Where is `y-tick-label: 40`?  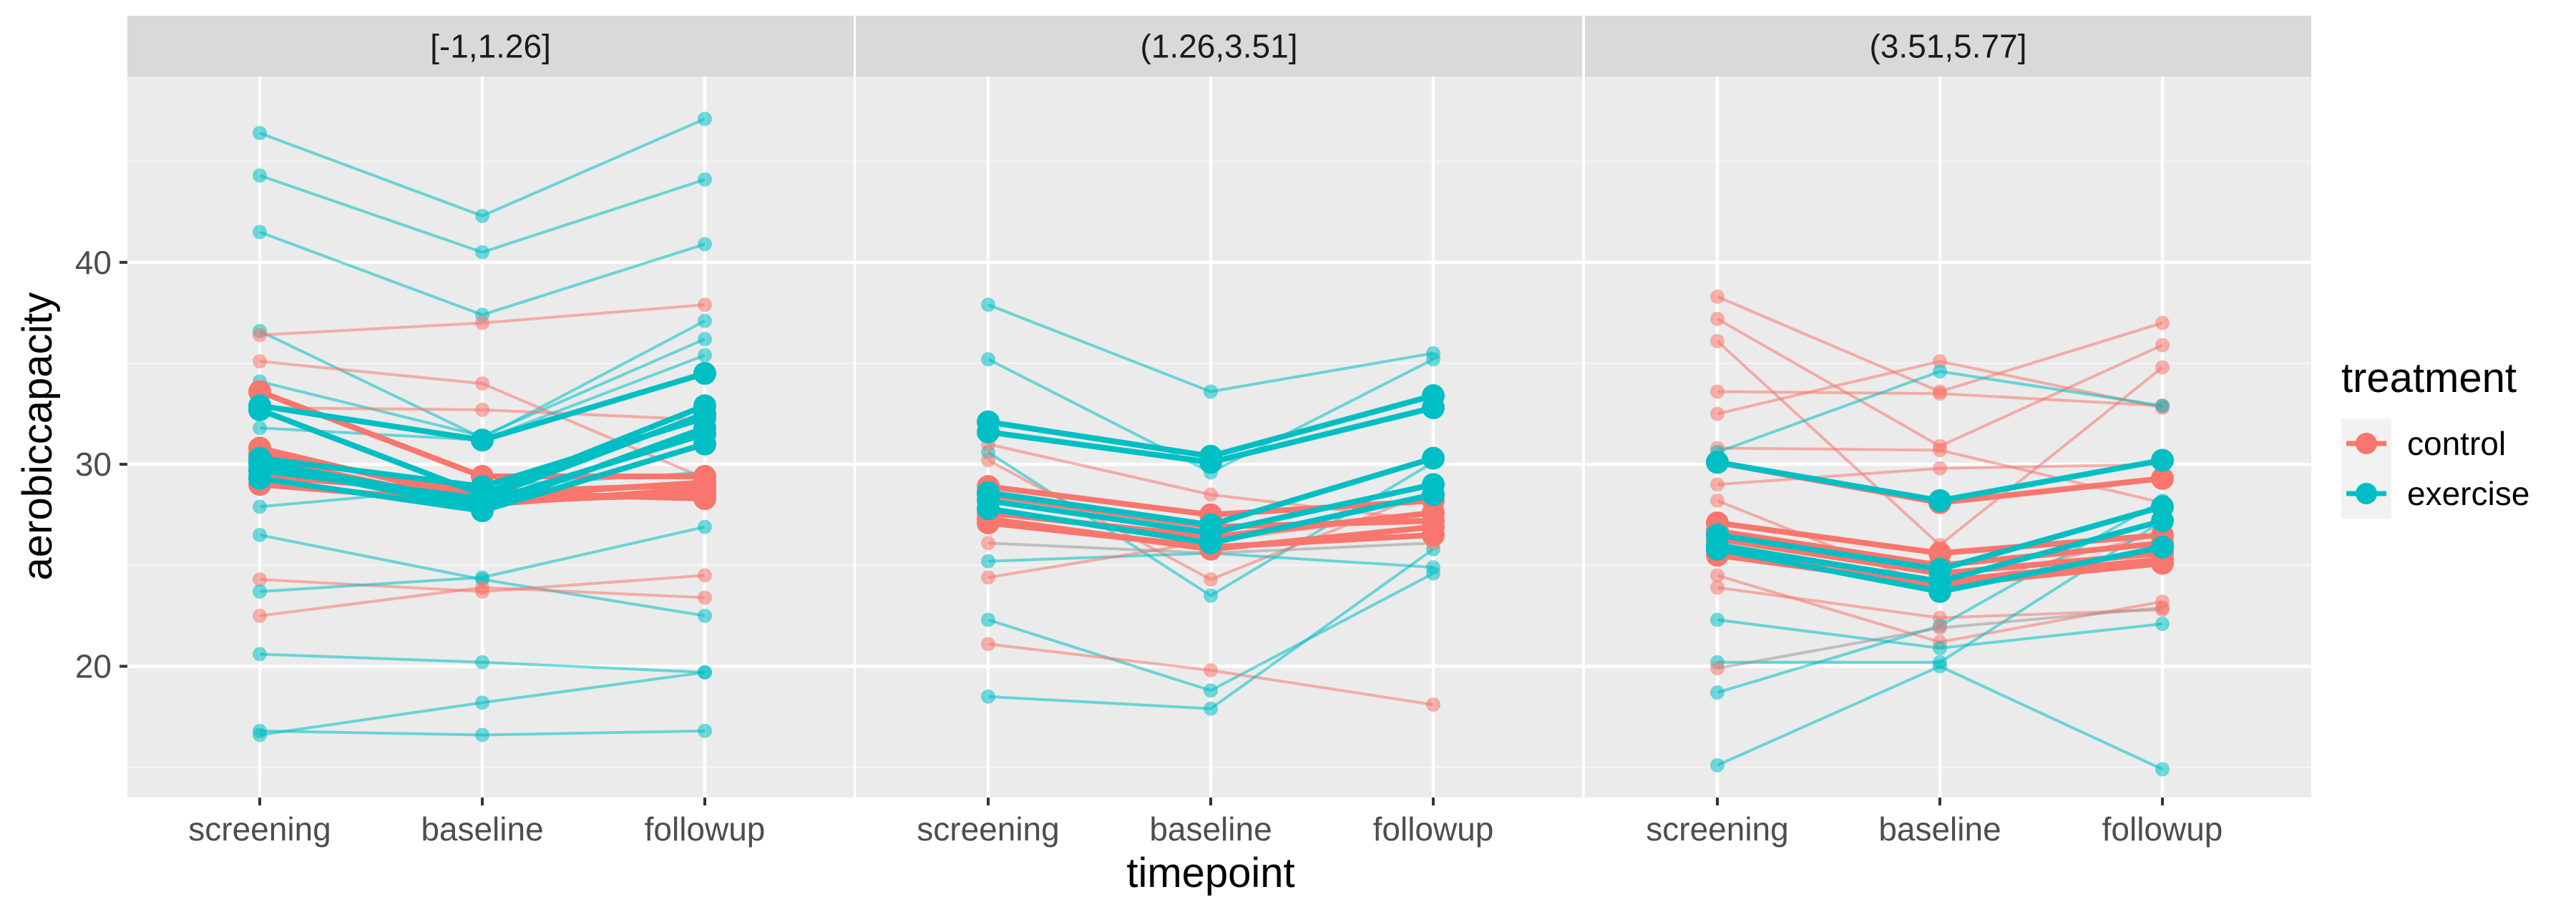
y-tick-label: 40 is located at coordinates (93, 262).